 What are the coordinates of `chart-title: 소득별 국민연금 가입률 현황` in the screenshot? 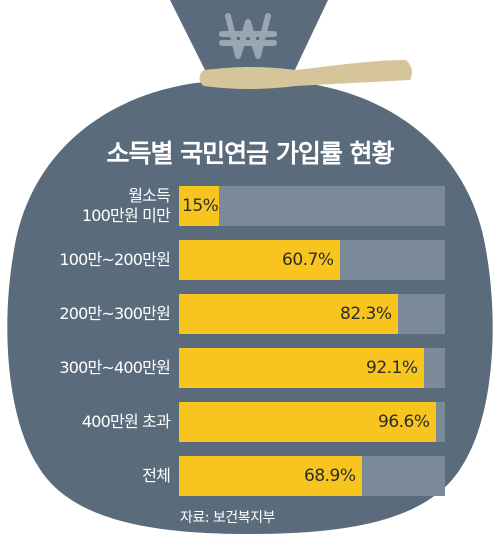 It's located at (250, 153).